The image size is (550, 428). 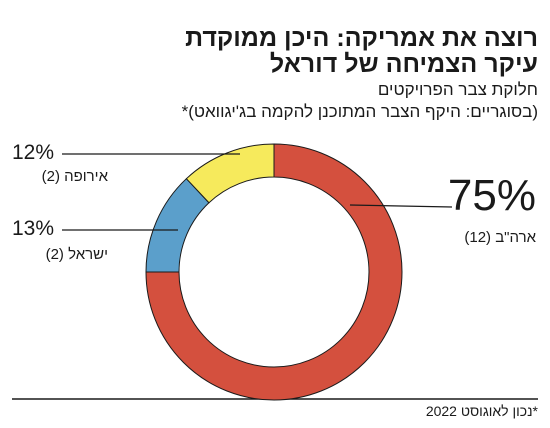 What do you see at coordinates (500, 237) in the screenshot?
I see `category-label: ארה"ב (12)` at bounding box center [500, 237].